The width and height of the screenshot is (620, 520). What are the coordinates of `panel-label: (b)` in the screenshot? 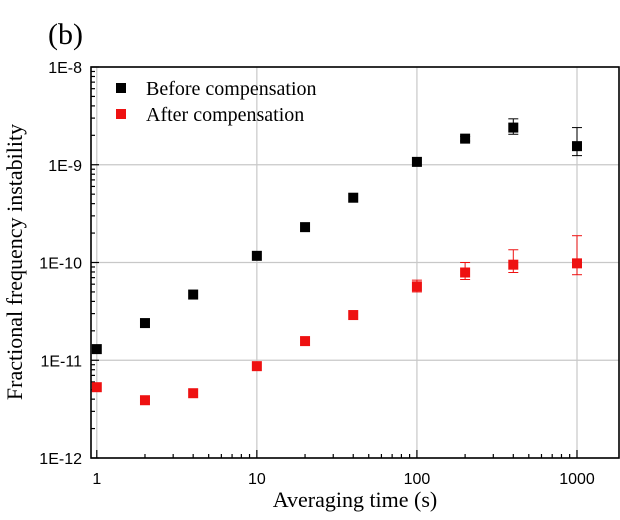 It's located at (65, 34).